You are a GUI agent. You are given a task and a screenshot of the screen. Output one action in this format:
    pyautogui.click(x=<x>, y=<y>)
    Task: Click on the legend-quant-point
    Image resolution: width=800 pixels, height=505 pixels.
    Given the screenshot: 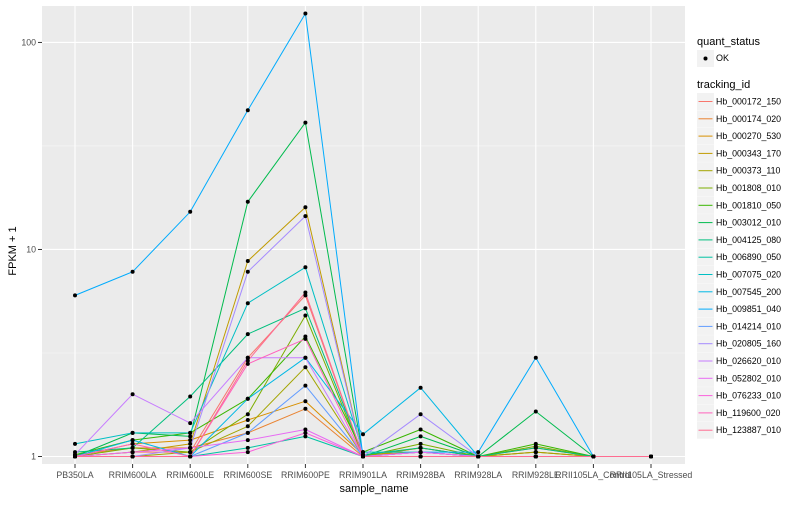 What is the action you would take?
    pyautogui.click(x=705, y=58)
    